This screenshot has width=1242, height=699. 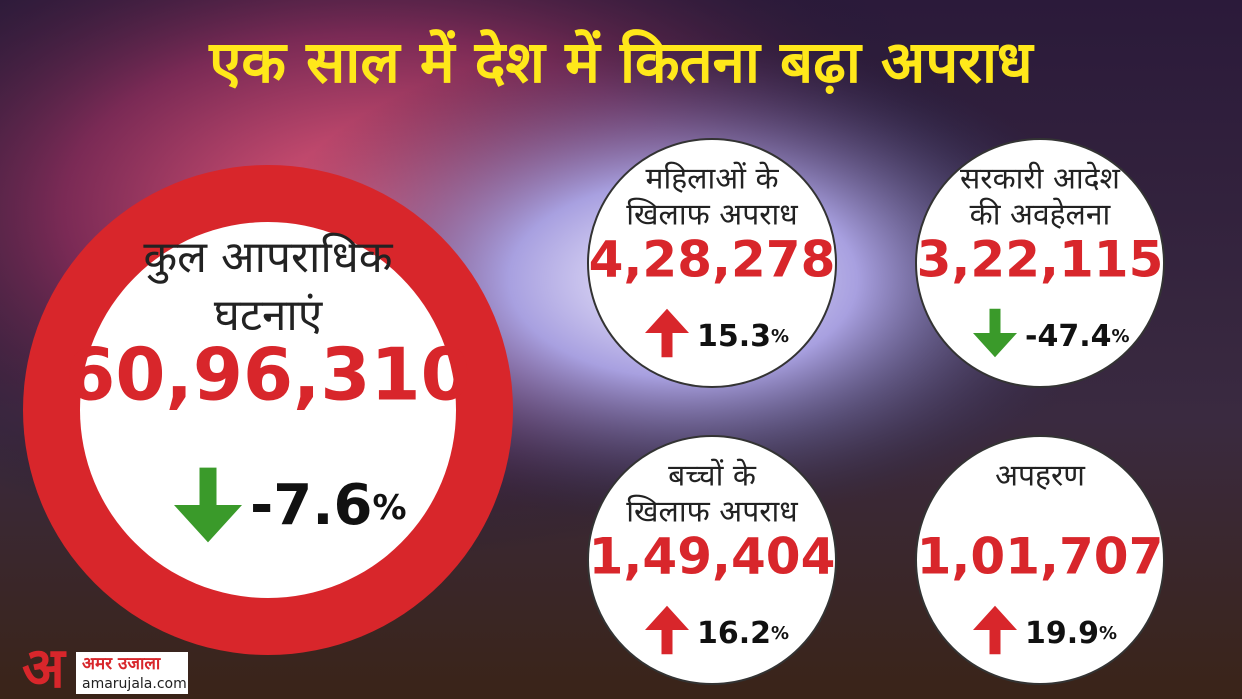 I want to click on card-value: 1,49,404, so click(x=712, y=557).